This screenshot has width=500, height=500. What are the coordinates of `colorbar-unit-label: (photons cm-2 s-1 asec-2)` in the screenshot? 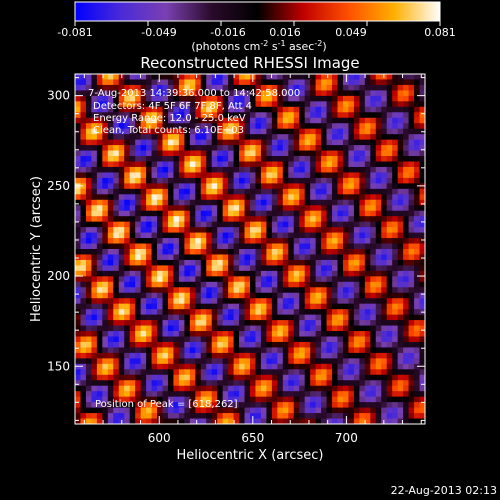 It's located at (258, 46).